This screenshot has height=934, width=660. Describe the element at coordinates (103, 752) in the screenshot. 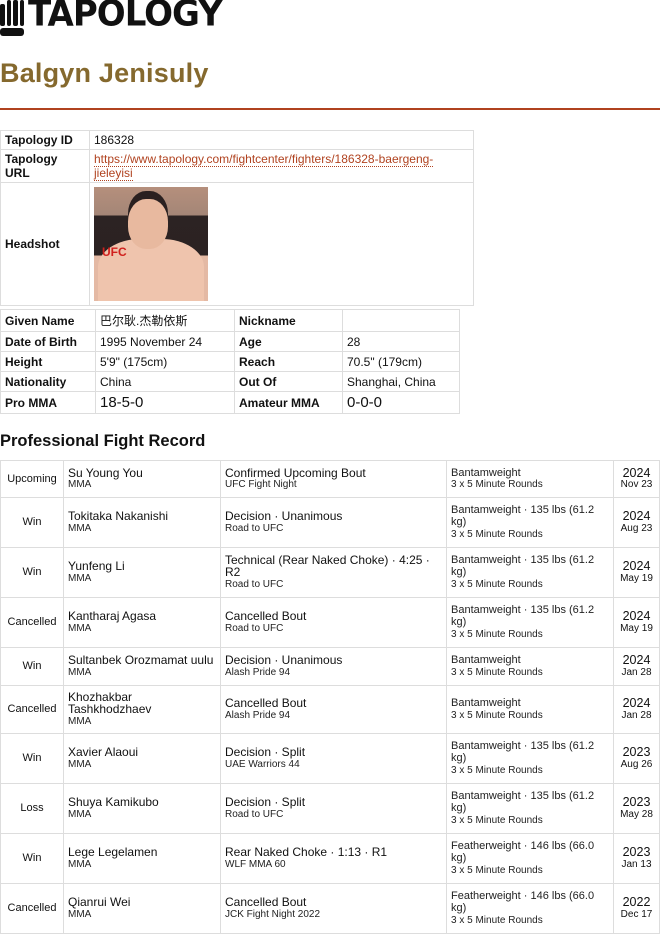

I see `opponent-link: Xavier Alaoui` at that location.